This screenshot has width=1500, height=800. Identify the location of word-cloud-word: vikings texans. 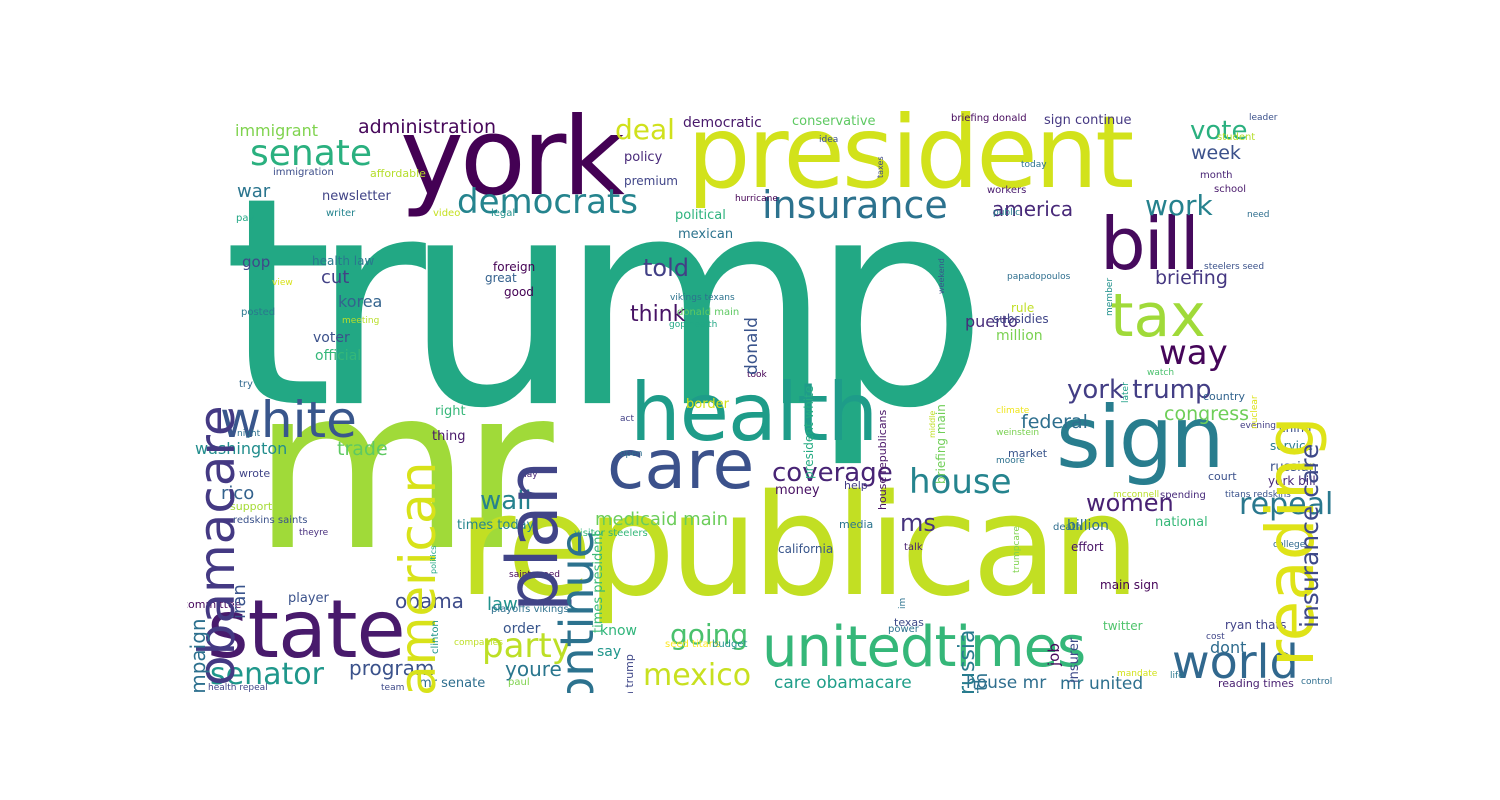
(702, 298).